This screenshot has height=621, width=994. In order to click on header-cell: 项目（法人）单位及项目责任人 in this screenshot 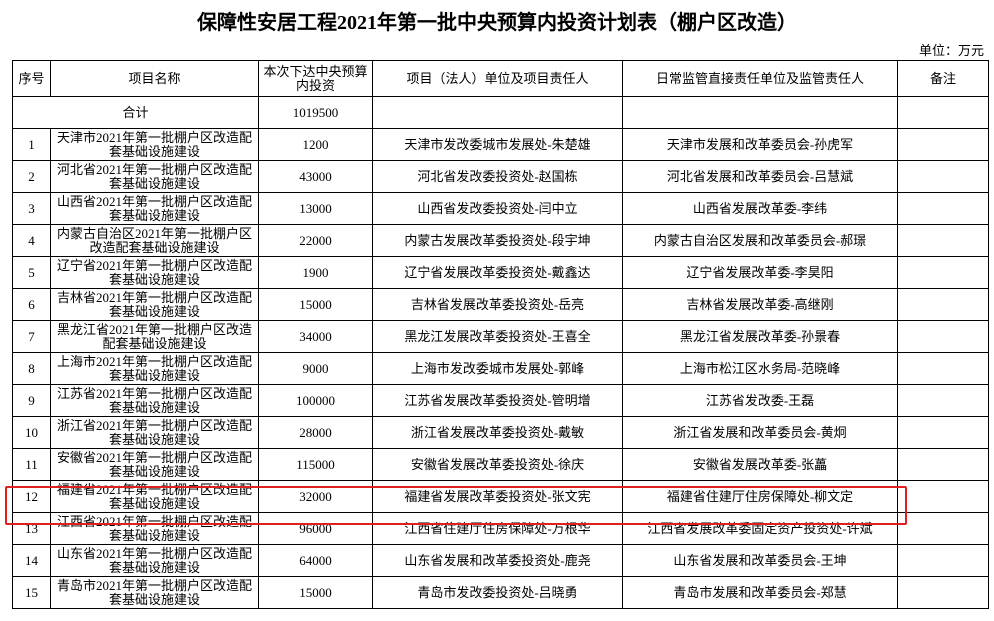, I will do `click(497, 78)`.